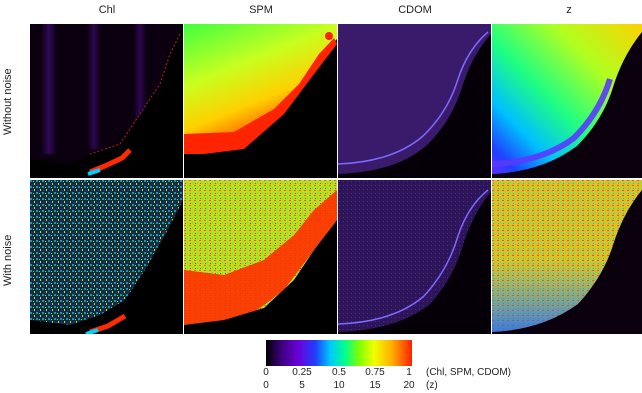 This screenshot has width=642, height=393. What do you see at coordinates (339, 372) in the screenshot?
I see `tick-fraction-2: 0.5` at bounding box center [339, 372].